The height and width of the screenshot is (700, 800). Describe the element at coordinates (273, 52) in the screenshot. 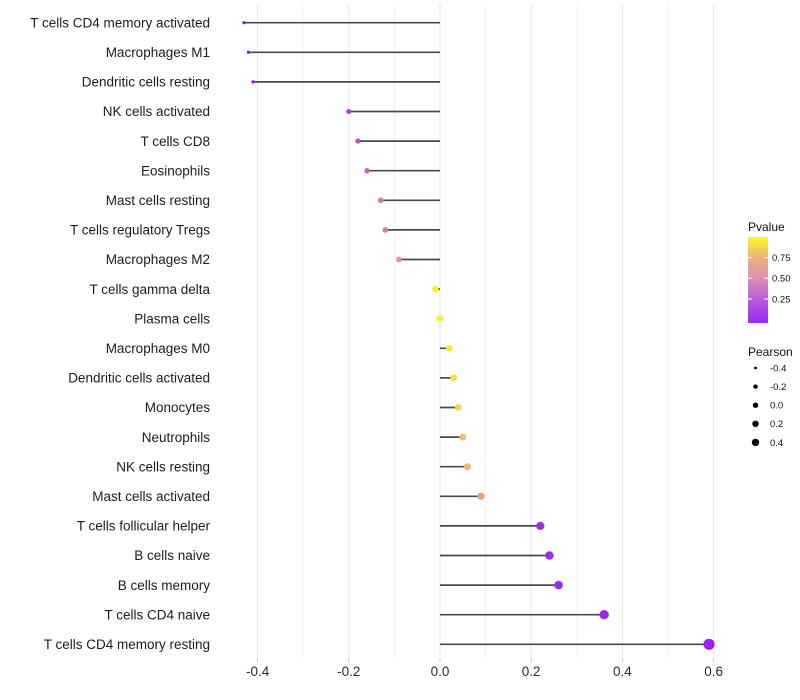

I see `lollipop-row: Macrophages M1` at that location.